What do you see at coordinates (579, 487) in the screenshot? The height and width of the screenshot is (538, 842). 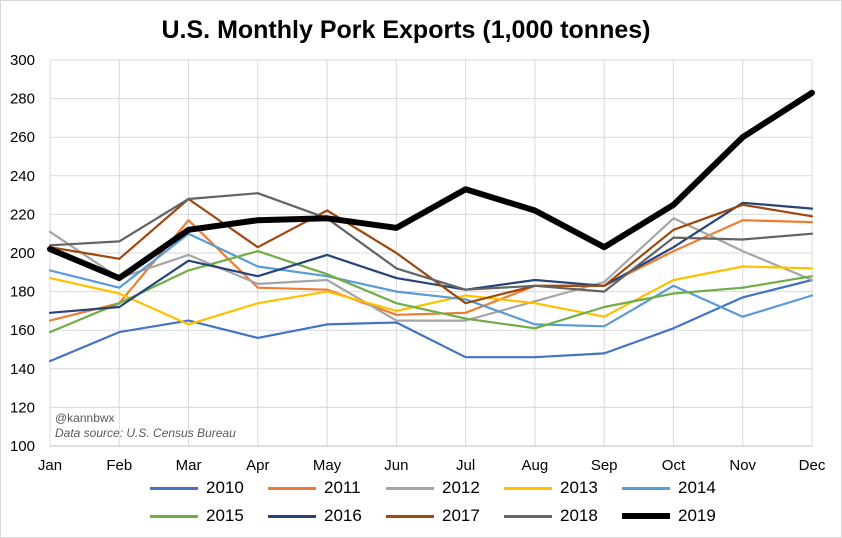 I see `legend-label: 2013` at bounding box center [579, 487].